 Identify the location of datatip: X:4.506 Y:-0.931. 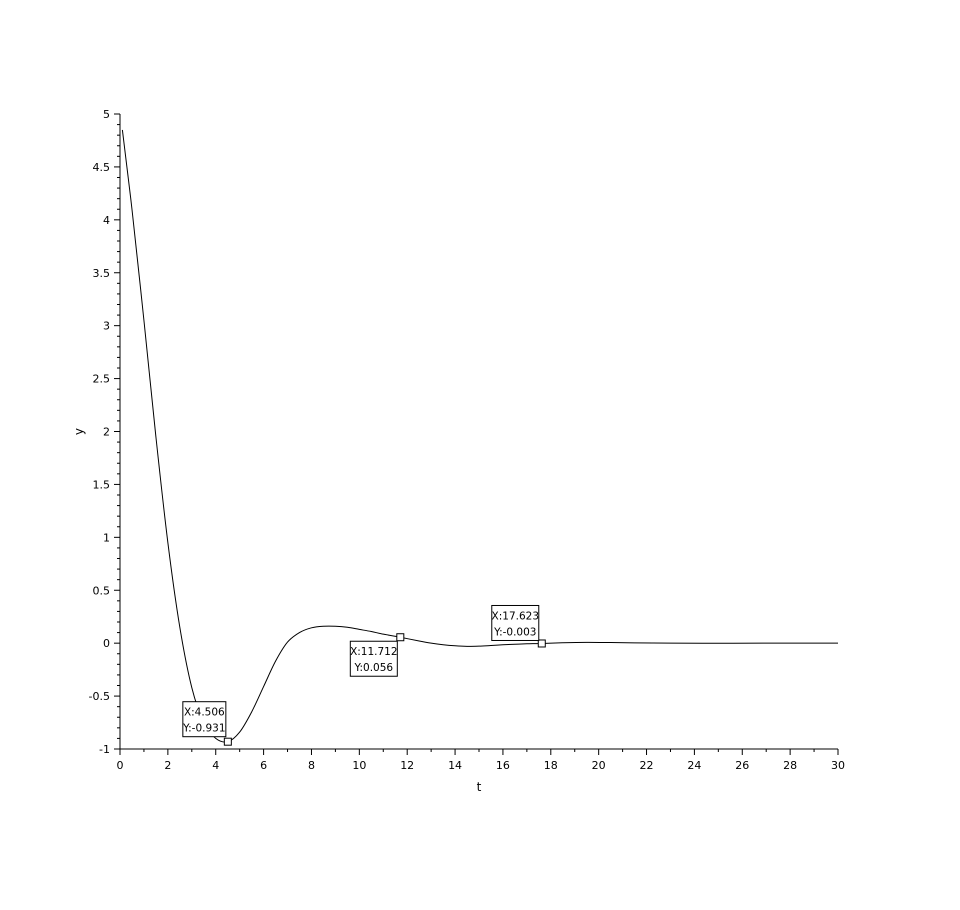
(207, 723).